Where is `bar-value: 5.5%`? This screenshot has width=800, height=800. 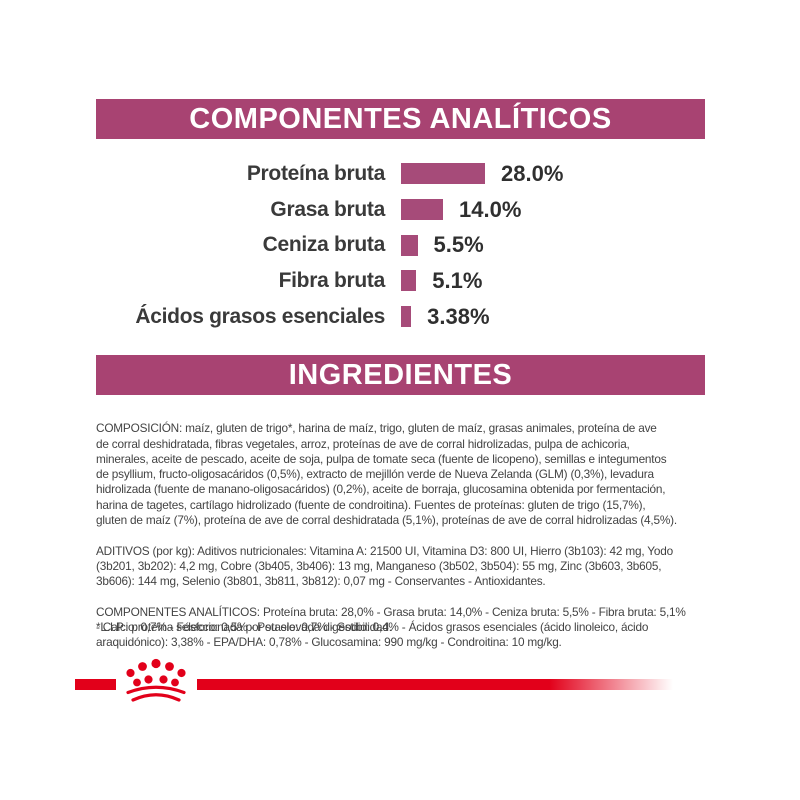
bar-value: 5.5% is located at coordinates (458, 245).